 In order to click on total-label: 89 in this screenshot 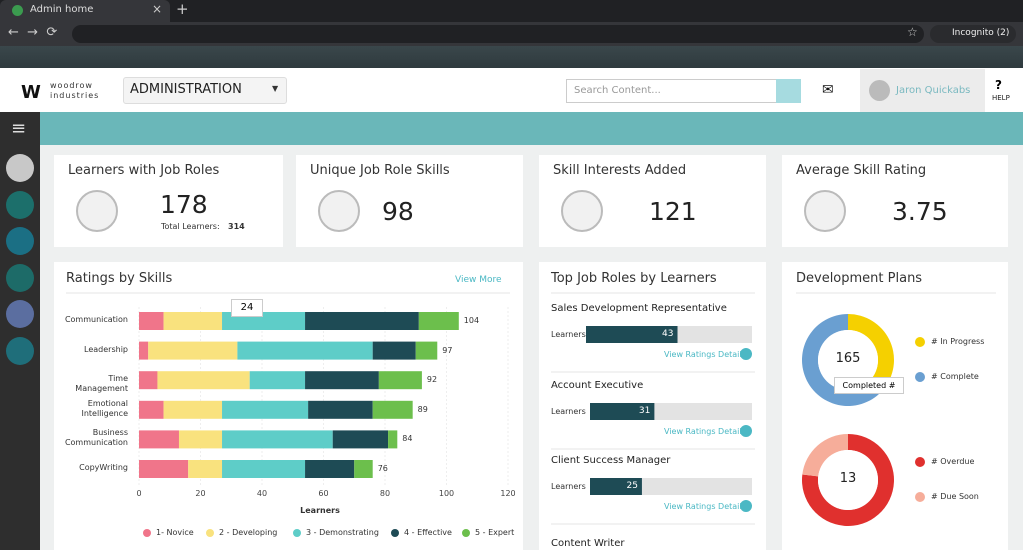, I will do `click(422, 409)`.